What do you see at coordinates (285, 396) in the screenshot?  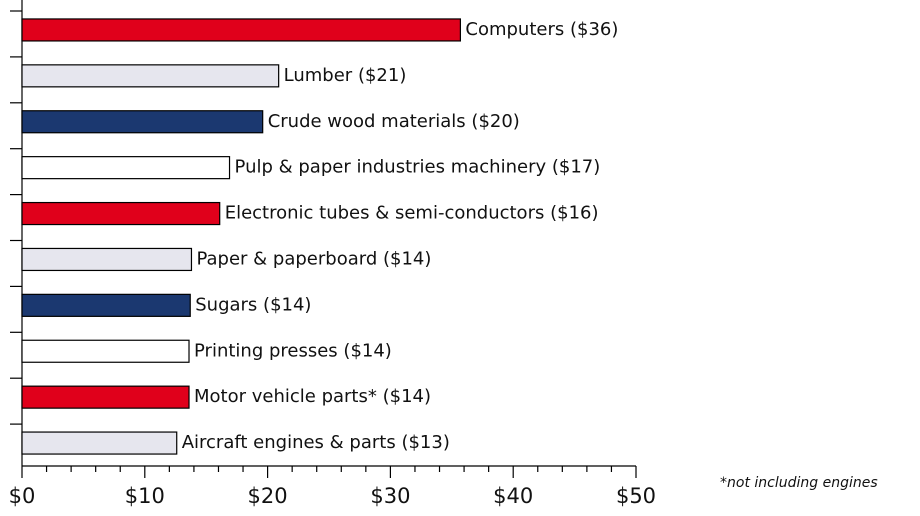 I see `category-label: Motor vehicle parts*` at bounding box center [285, 396].